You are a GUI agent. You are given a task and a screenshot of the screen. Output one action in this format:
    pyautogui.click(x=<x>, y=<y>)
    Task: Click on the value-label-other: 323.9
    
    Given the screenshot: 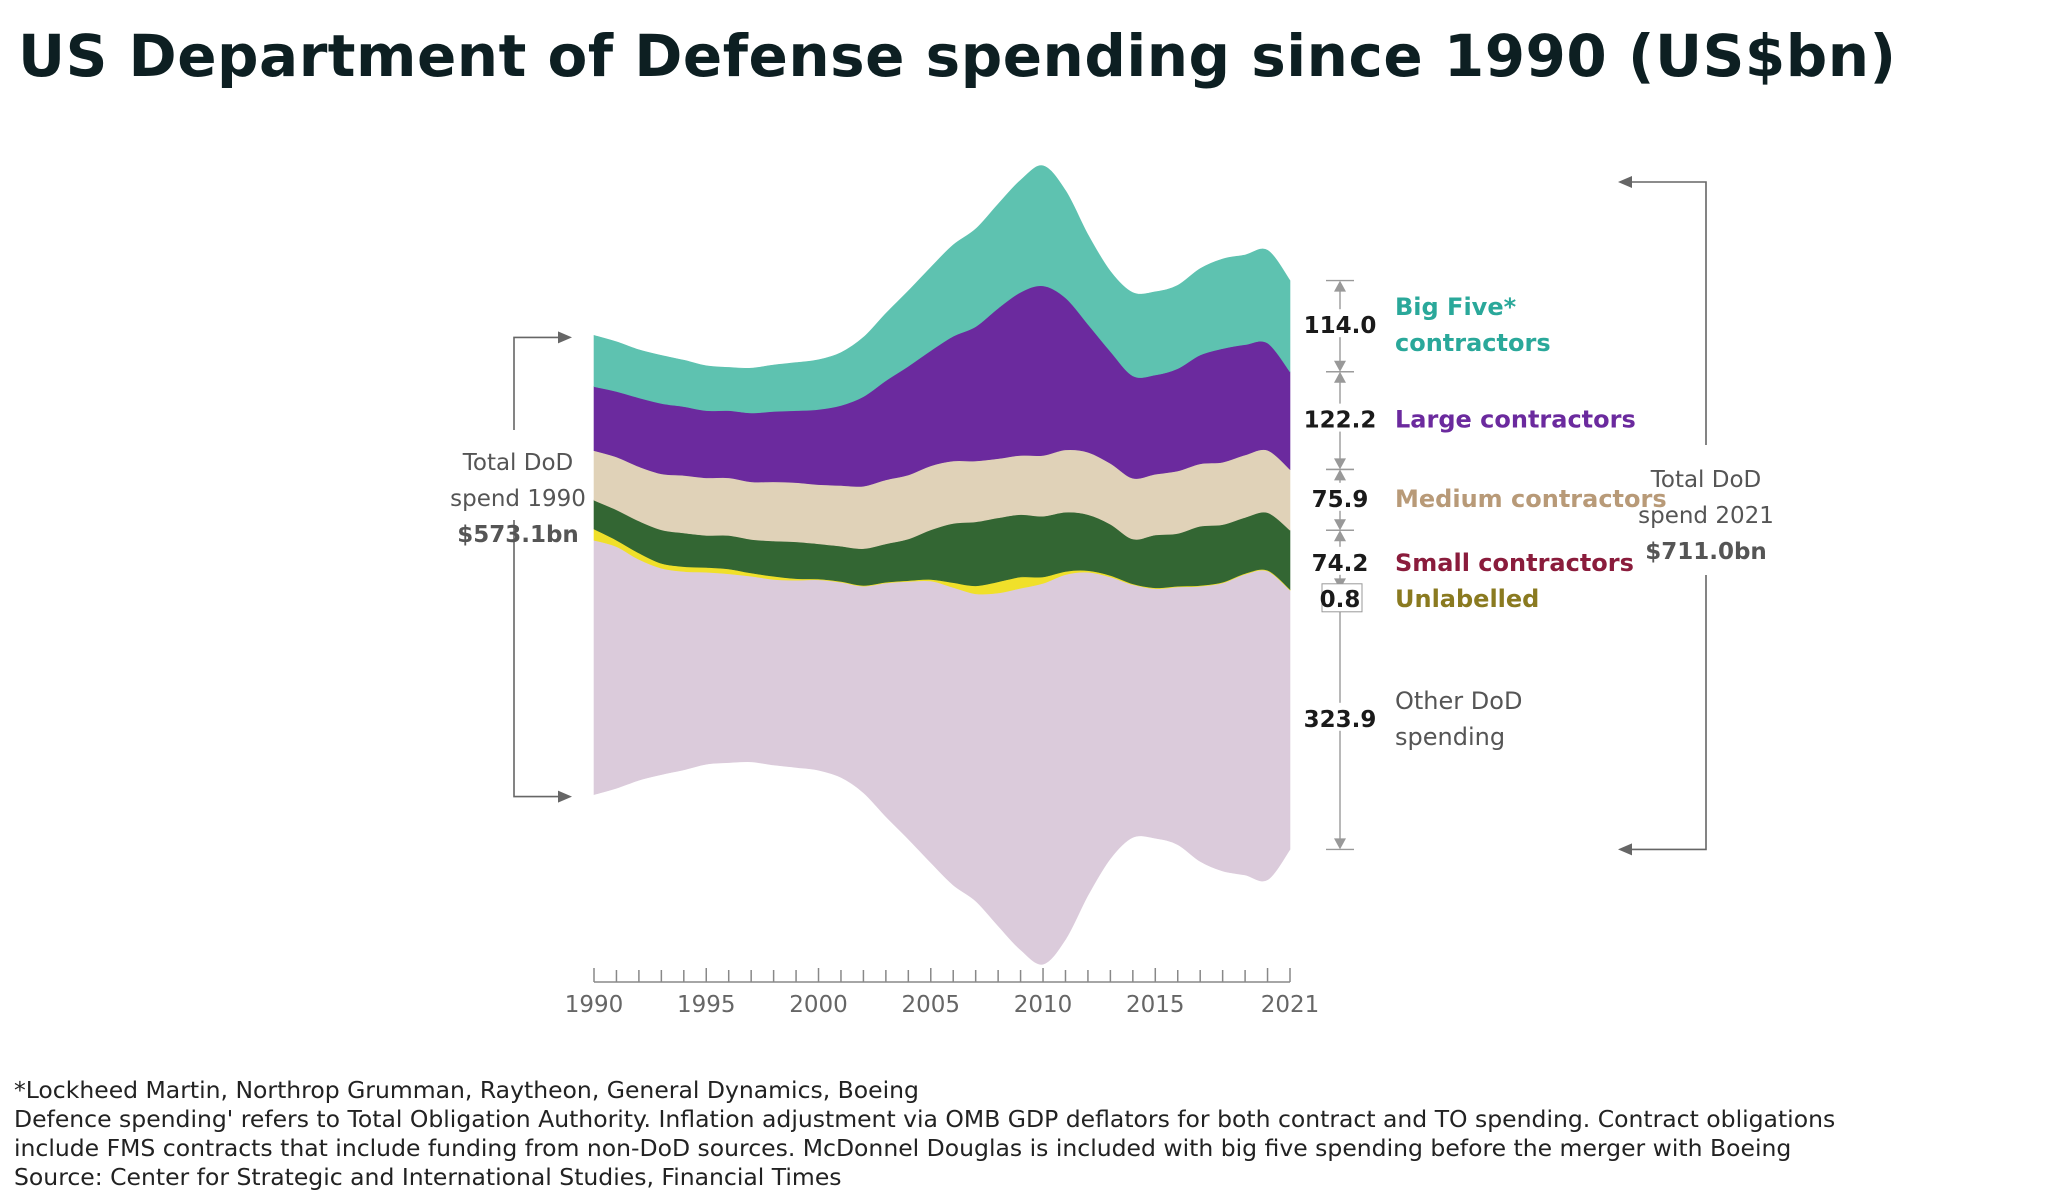 What is the action you would take?
    pyautogui.click(x=1340, y=720)
    